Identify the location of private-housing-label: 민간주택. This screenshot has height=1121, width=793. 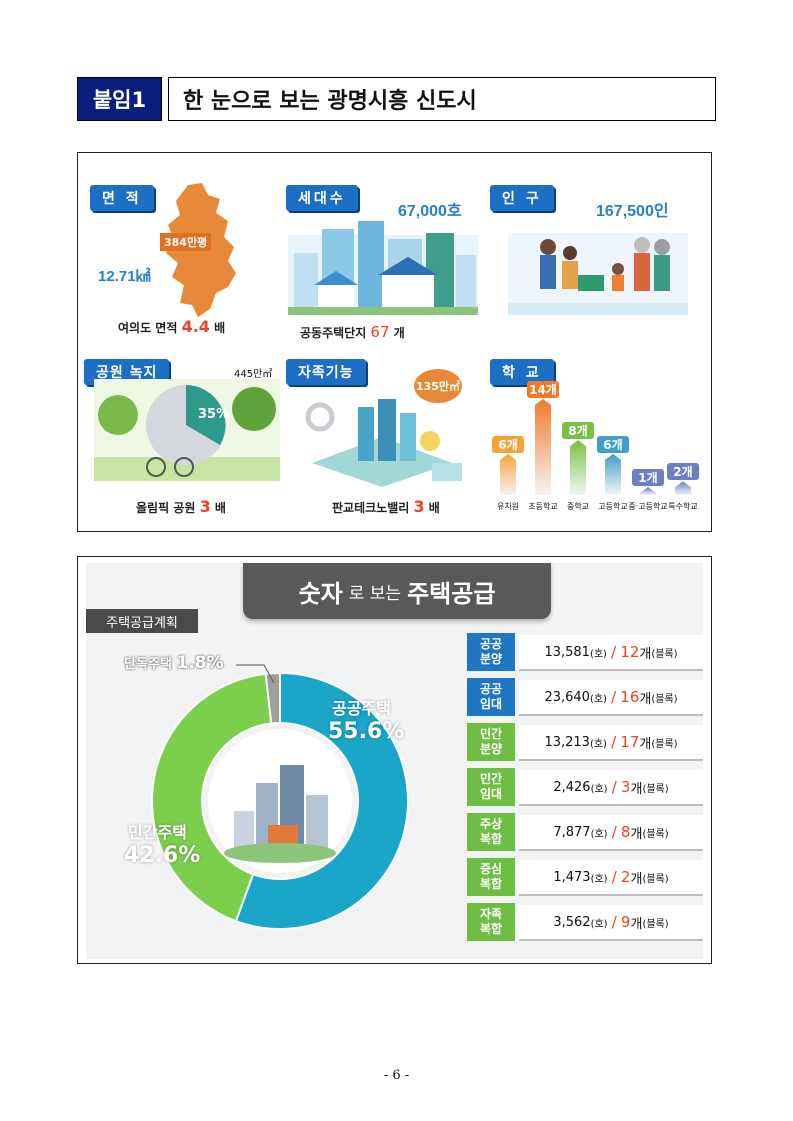
(157, 832).